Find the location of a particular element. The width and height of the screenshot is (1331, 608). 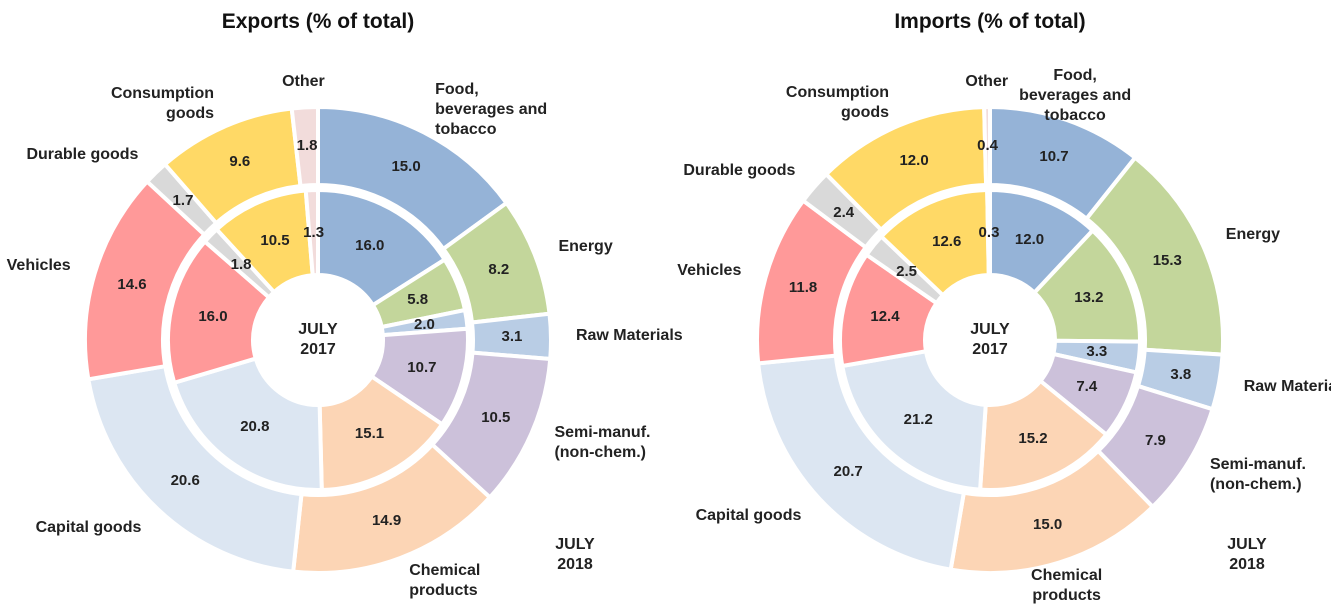

value-label: 20.6 is located at coordinates (185, 481).